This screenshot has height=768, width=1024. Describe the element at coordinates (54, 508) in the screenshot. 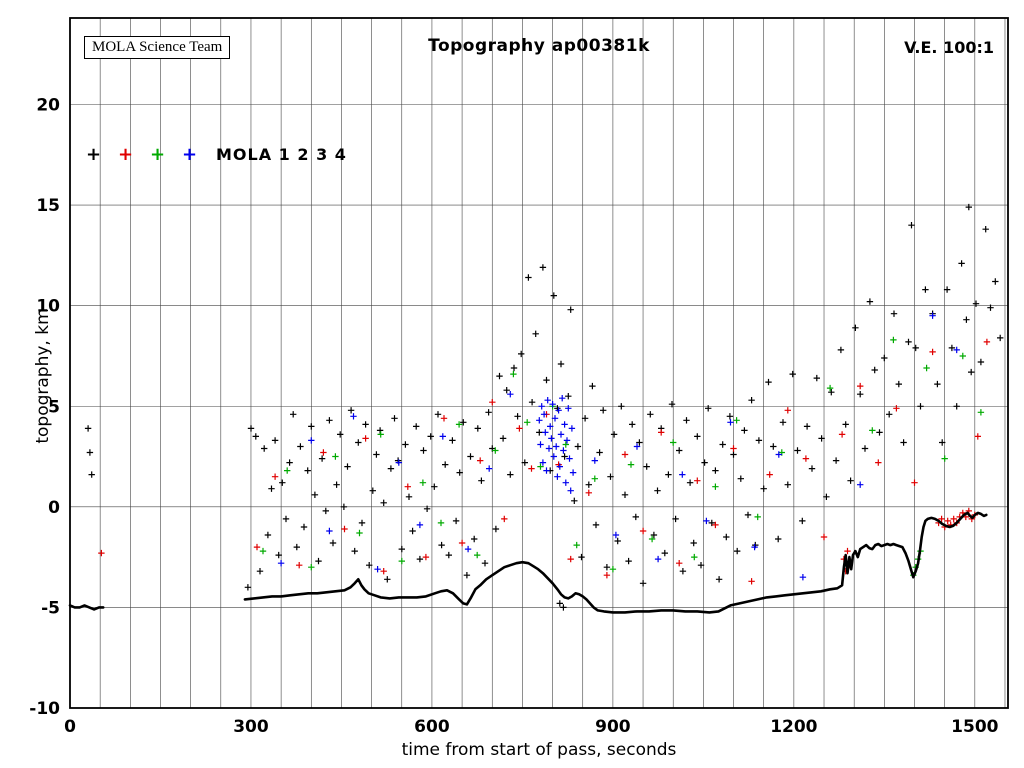

I see `y-tick-label: 0` at that location.